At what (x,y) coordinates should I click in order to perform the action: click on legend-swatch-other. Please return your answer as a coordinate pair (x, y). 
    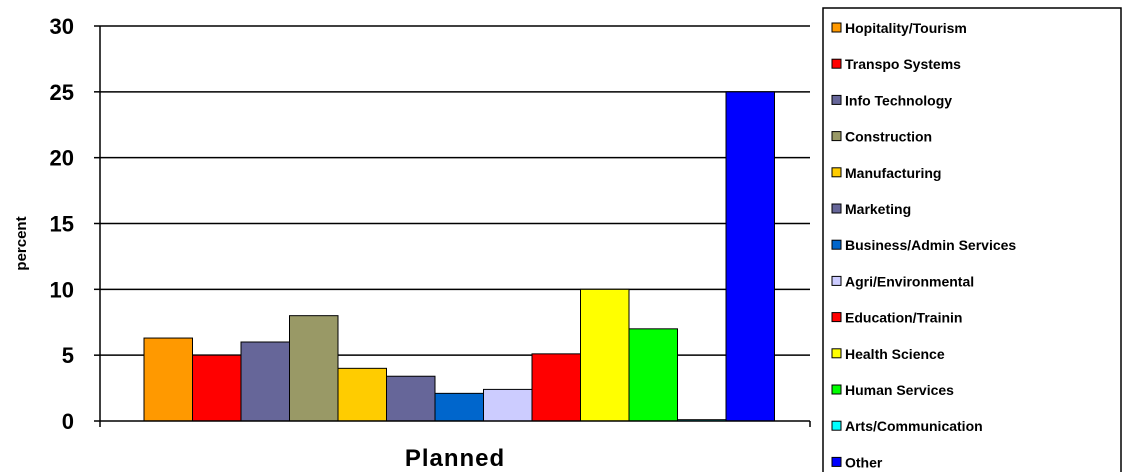
    Looking at the image, I should click on (836, 461).